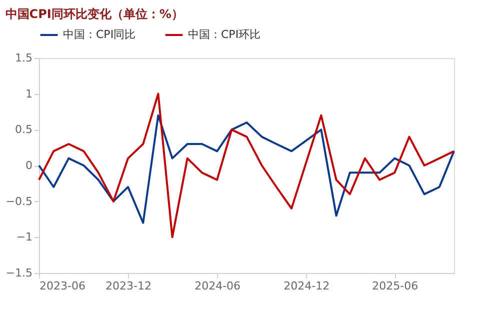 The image size is (480, 321). What do you see at coordinates (129, 286) in the screenshot?
I see `x-tick-label: 2023-12` at bounding box center [129, 286].